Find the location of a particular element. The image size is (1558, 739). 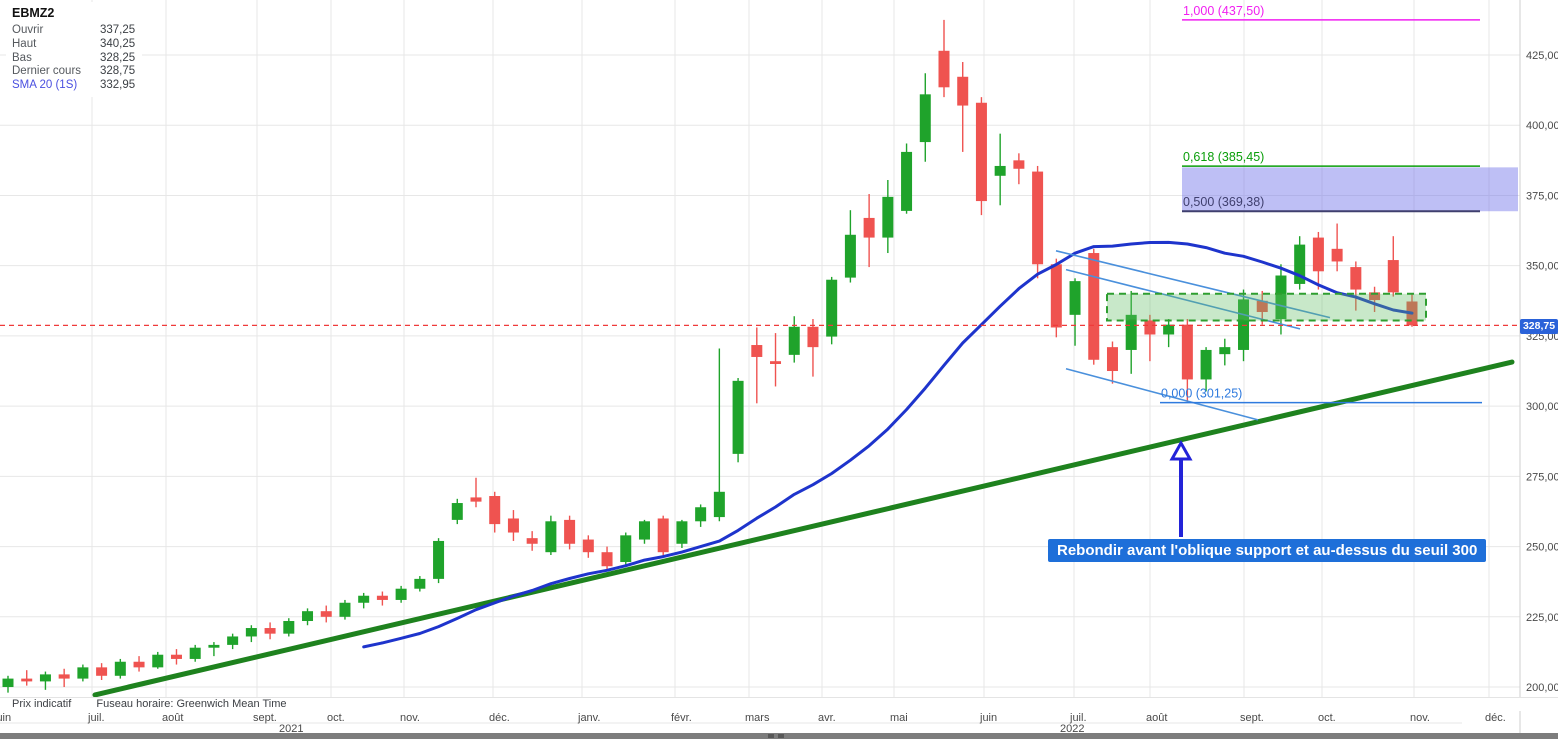

symbol-label: EBMZ2 is located at coordinates (33, 13).